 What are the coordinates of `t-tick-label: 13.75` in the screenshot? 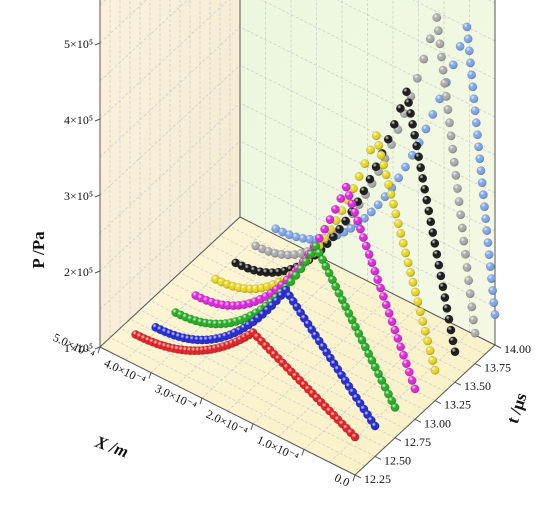 It's located at (497, 368).